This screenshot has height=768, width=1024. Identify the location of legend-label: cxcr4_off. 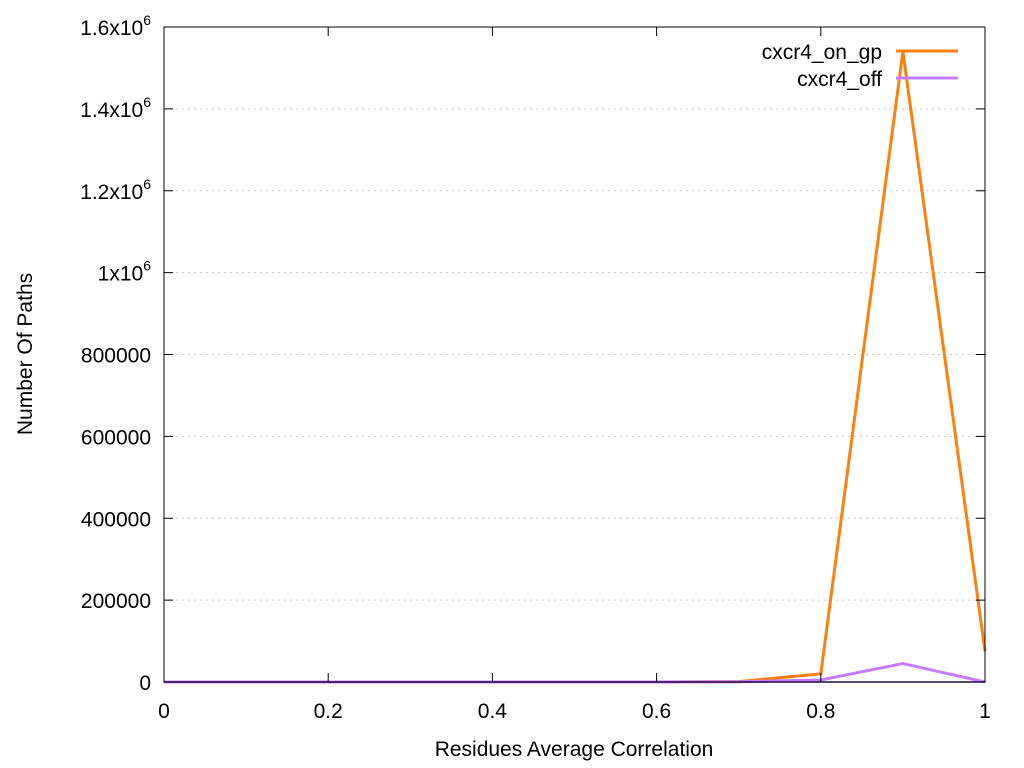
(839, 79).